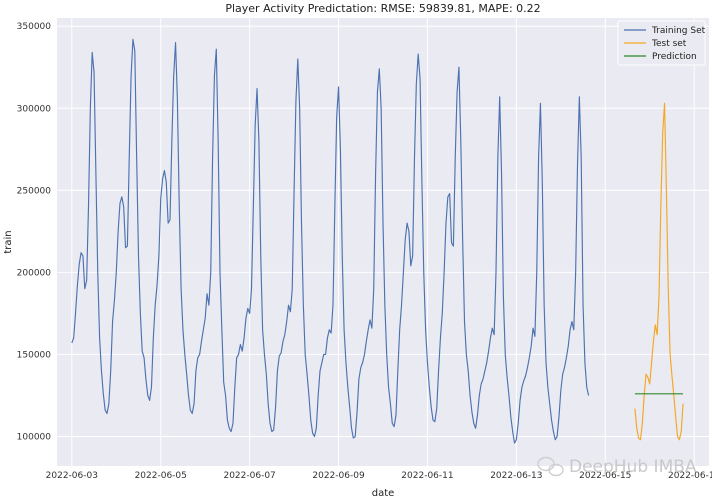  I want to click on y-tick-label: 350000, so click(34, 27).